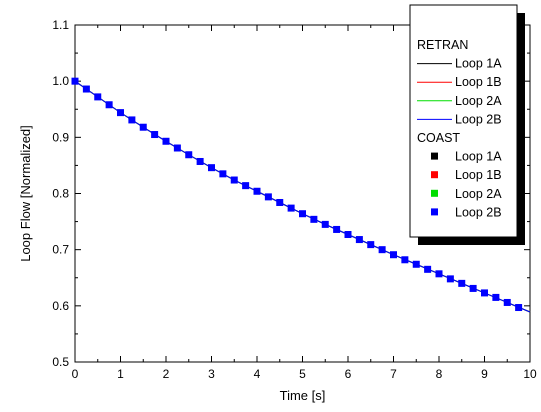 The image size is (541, 412). Describe the element at coordinates (60, 194) in the screenshot. I see `y-tick-label: 0.8` at that location.